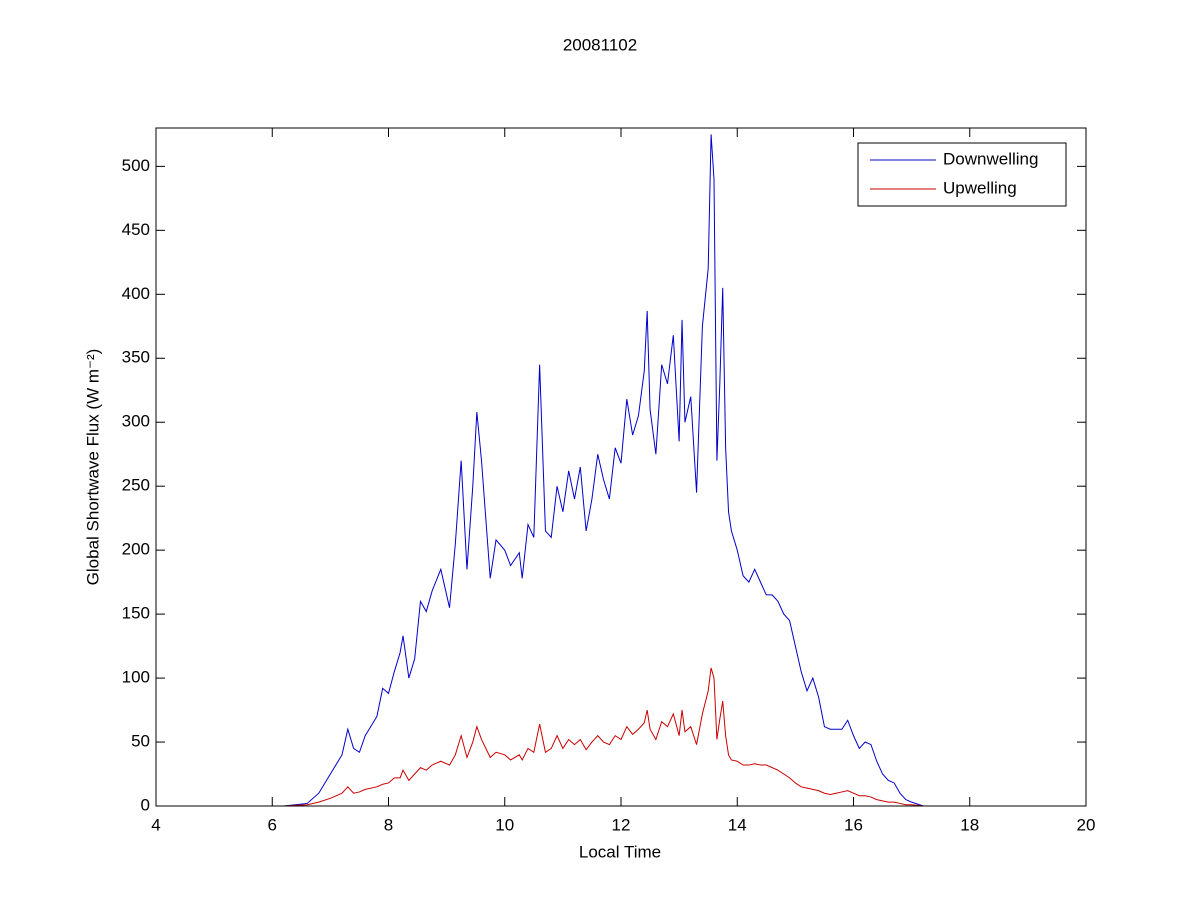  I want to click on legend-label: Upwelling, so click(980, 187).